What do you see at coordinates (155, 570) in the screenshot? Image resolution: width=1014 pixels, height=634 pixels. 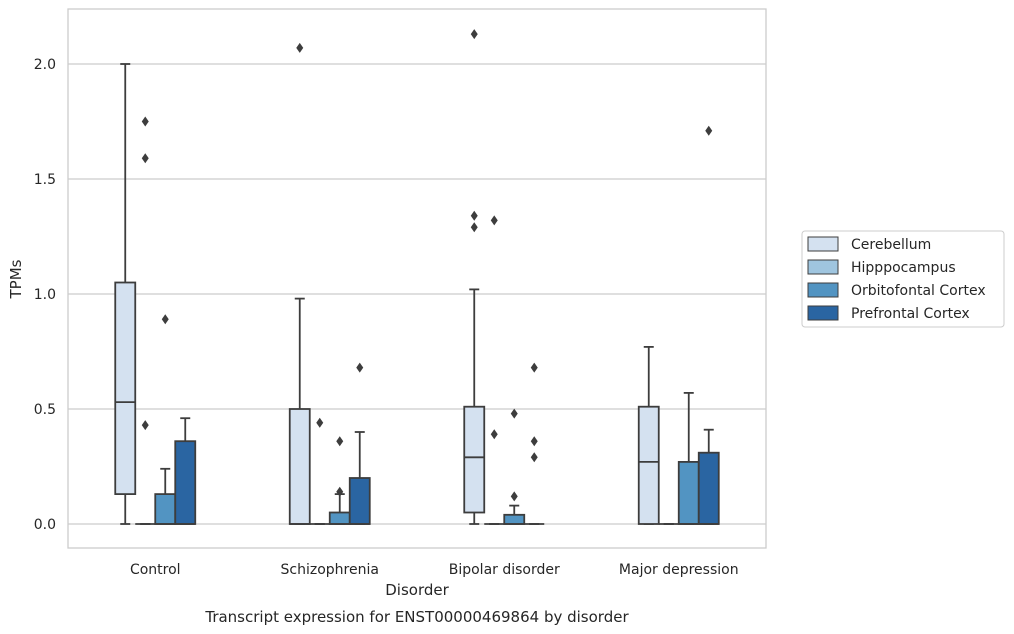 I see `x-tick-label: Control` at bounding box center [155, 570].